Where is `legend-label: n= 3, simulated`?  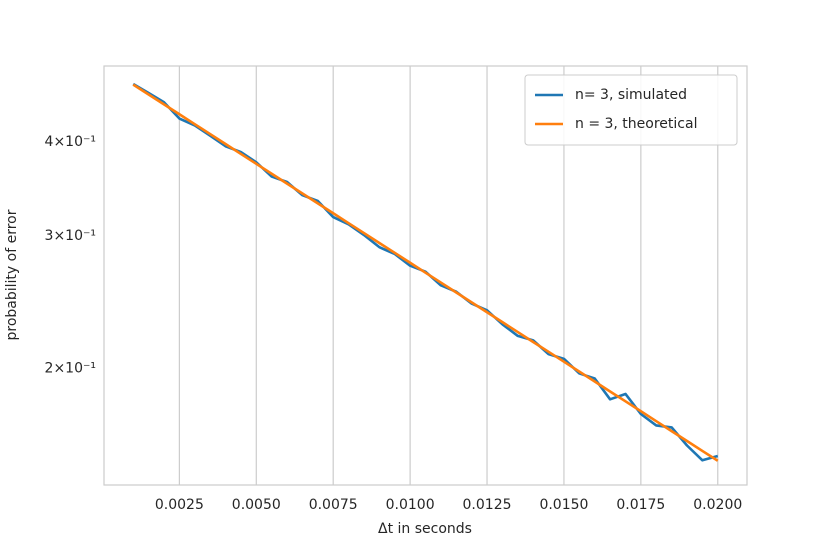 legend-label: n= 3, simulated is located at coordinates (631, 95).